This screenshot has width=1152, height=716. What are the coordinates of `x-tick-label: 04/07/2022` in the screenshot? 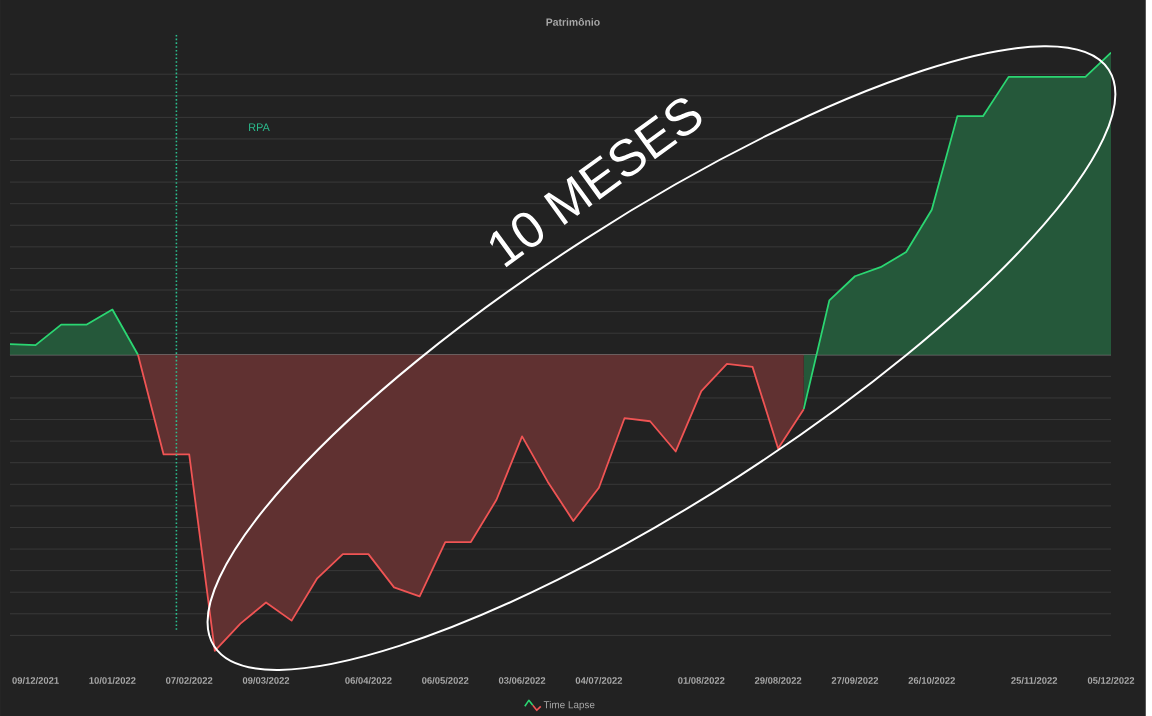 It's located at (599, 680).